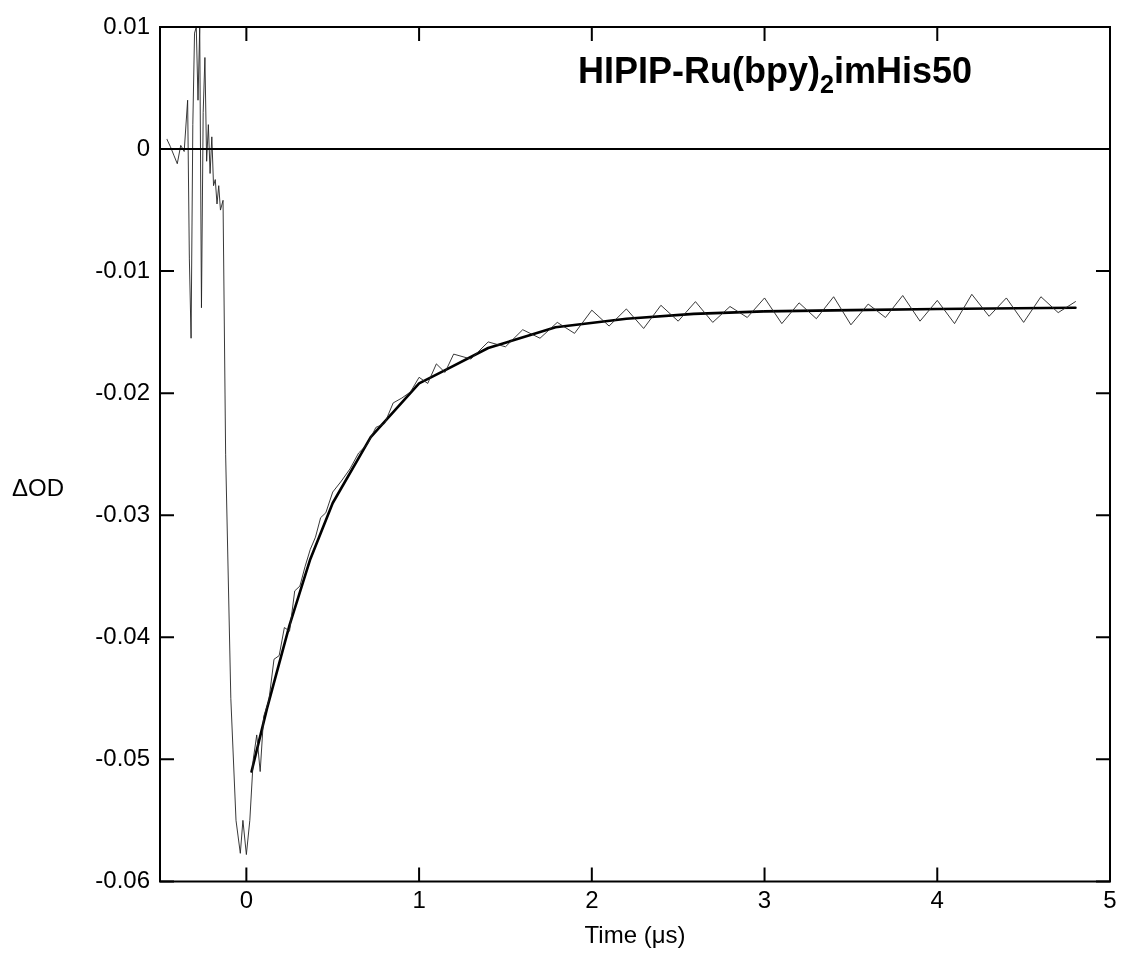 Image resolution: width=1144 pixels, height=959 pixels. What do you see at coordinates (937, 900) in the screenshot?
I see `x-tick-label: 4` at bounding box center [937, 900].